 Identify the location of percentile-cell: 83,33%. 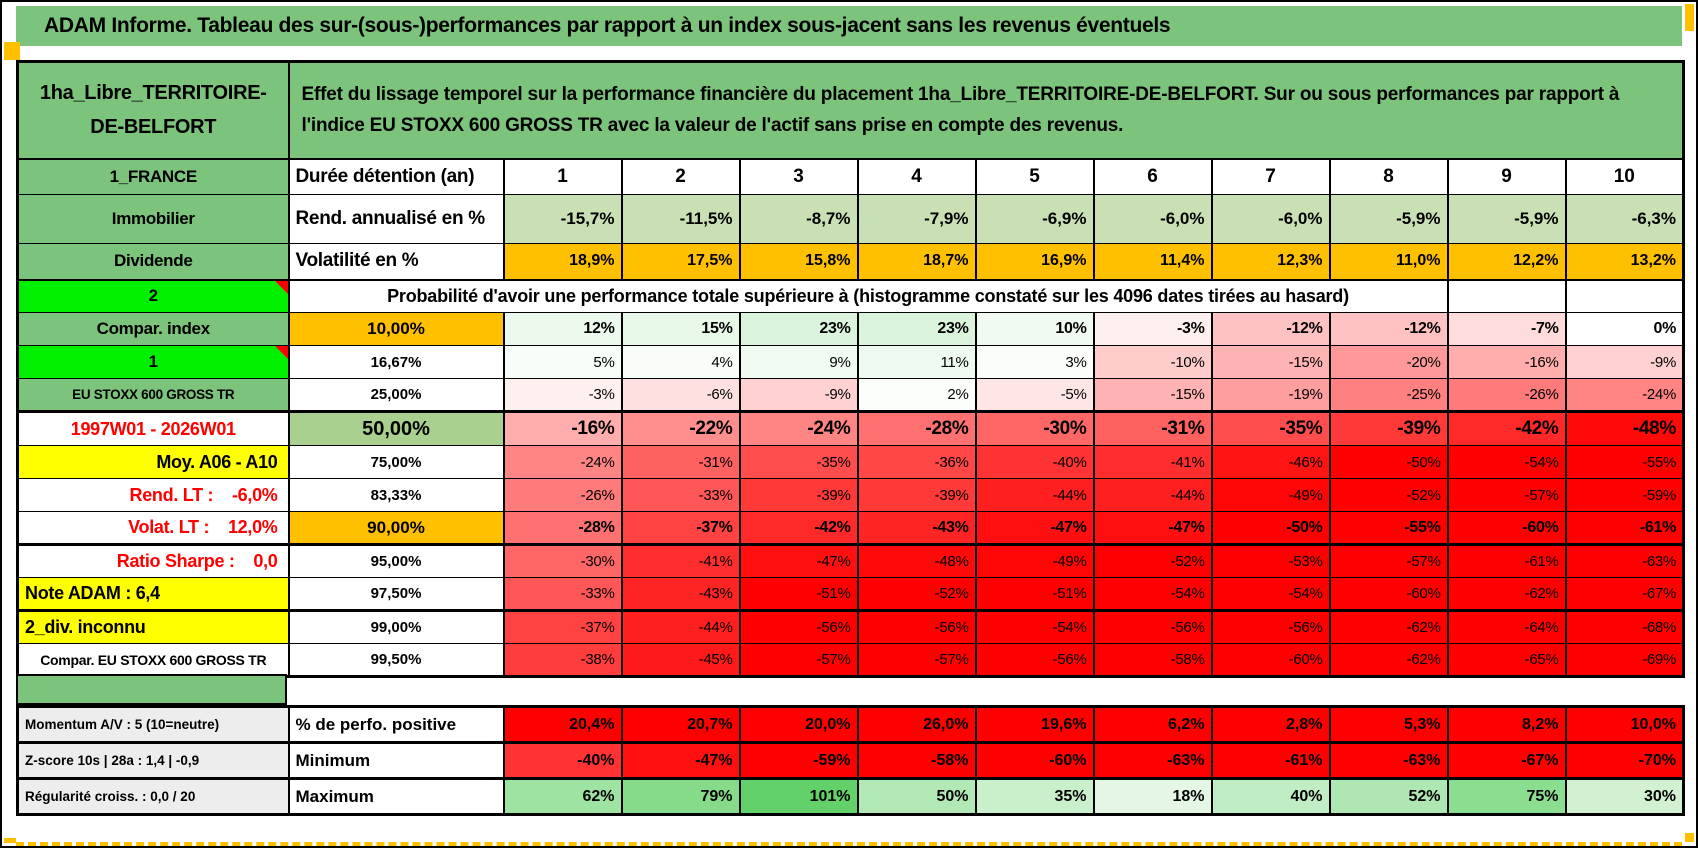
(396, 495).